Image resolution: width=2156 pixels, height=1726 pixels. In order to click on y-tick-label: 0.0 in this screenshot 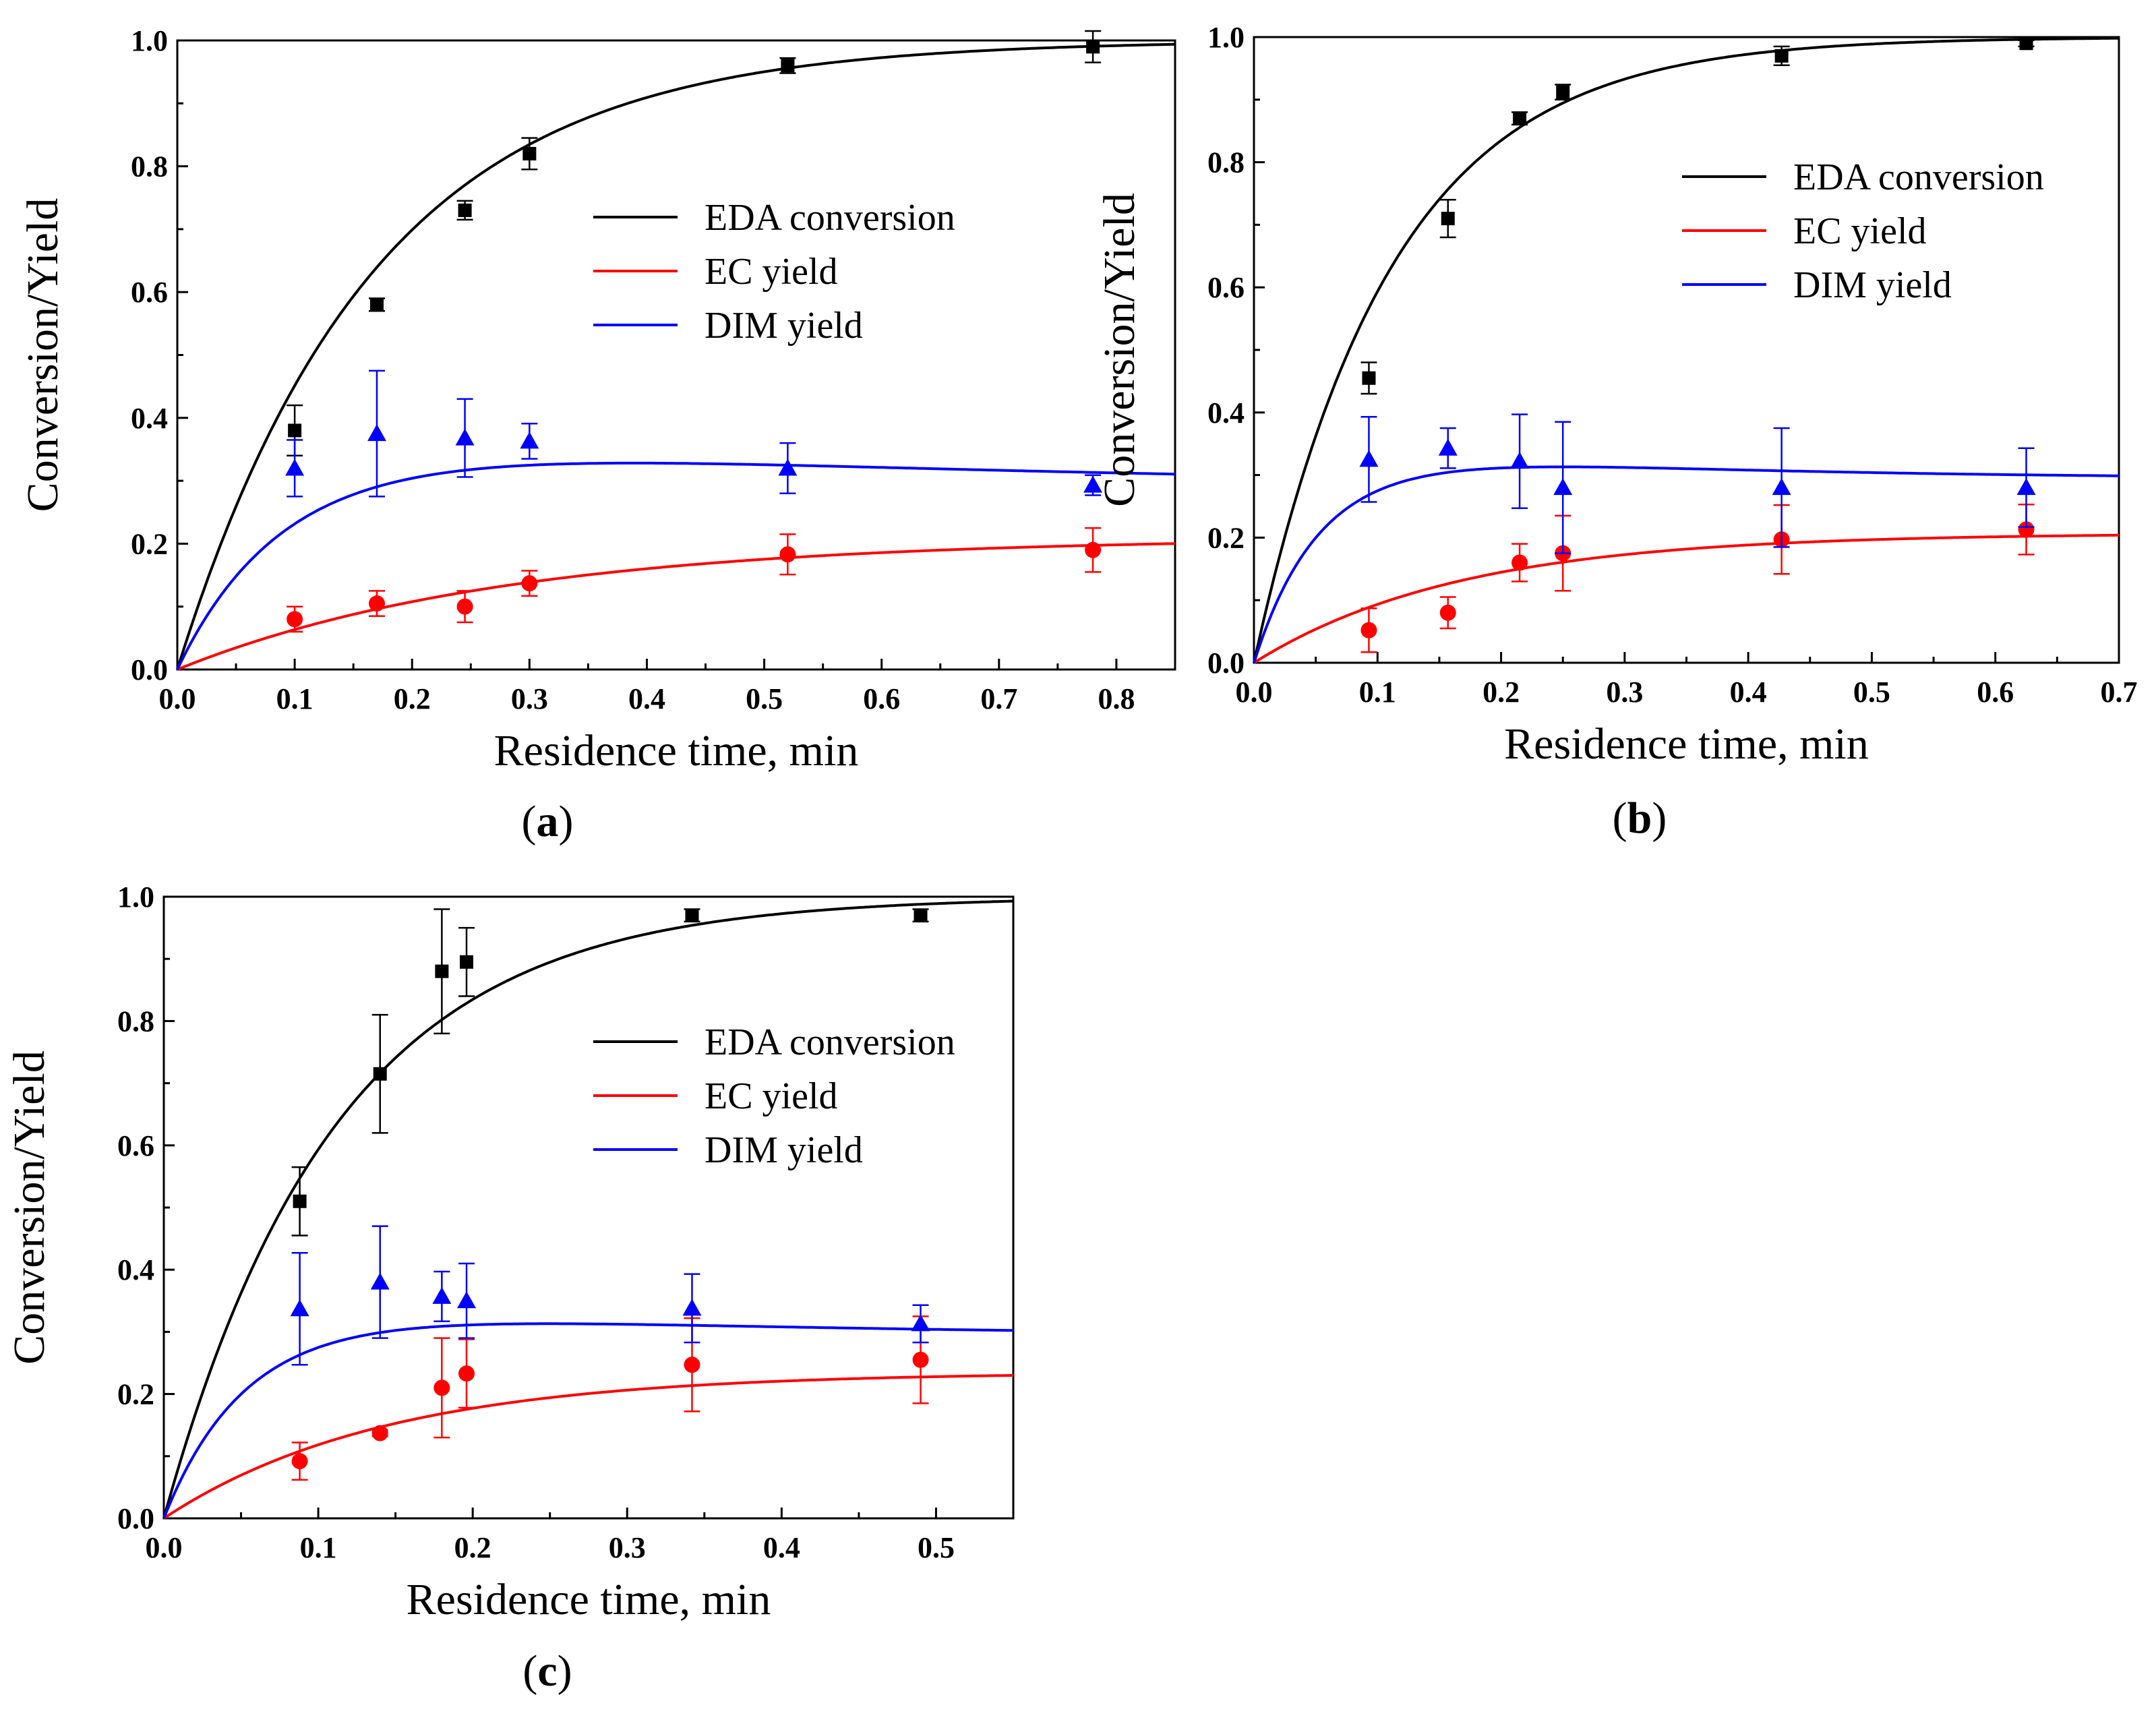, I will do `click(135, 1519)`.